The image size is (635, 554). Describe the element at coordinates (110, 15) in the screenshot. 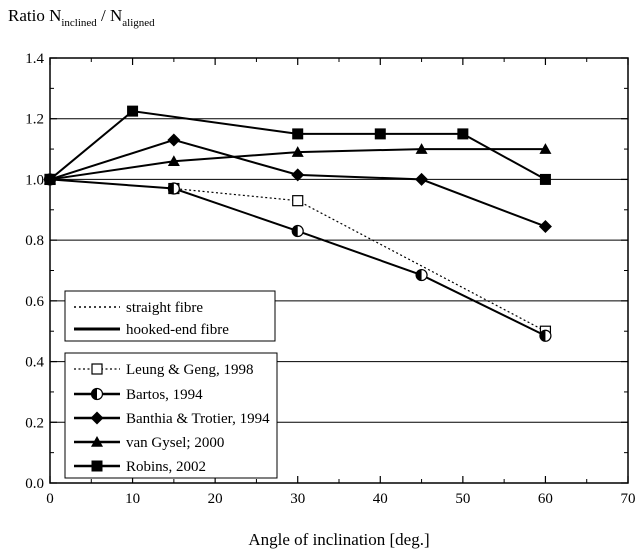

I see `y-axis-title-sep: / N` at that location.